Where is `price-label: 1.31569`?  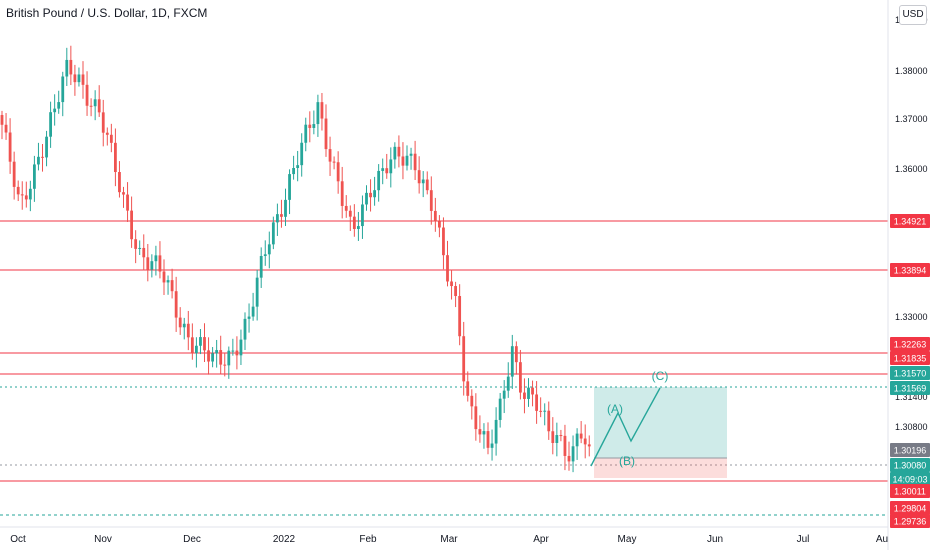 price-label: 1.31569 is located at coordinates (910, 389).